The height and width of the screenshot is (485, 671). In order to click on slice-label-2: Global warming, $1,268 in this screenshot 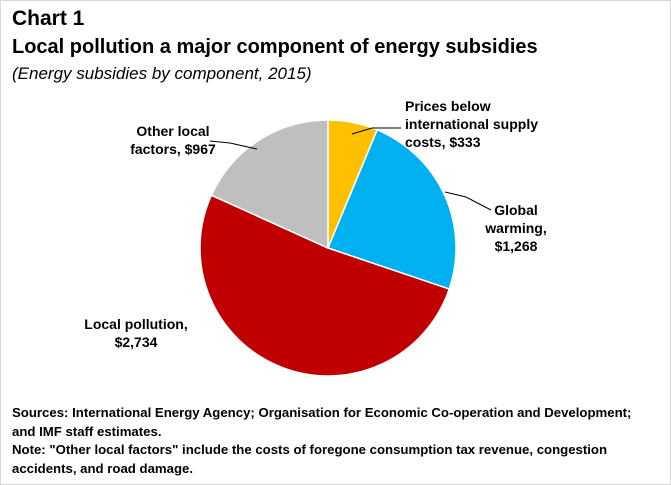, I will do `click(515, 228)`.